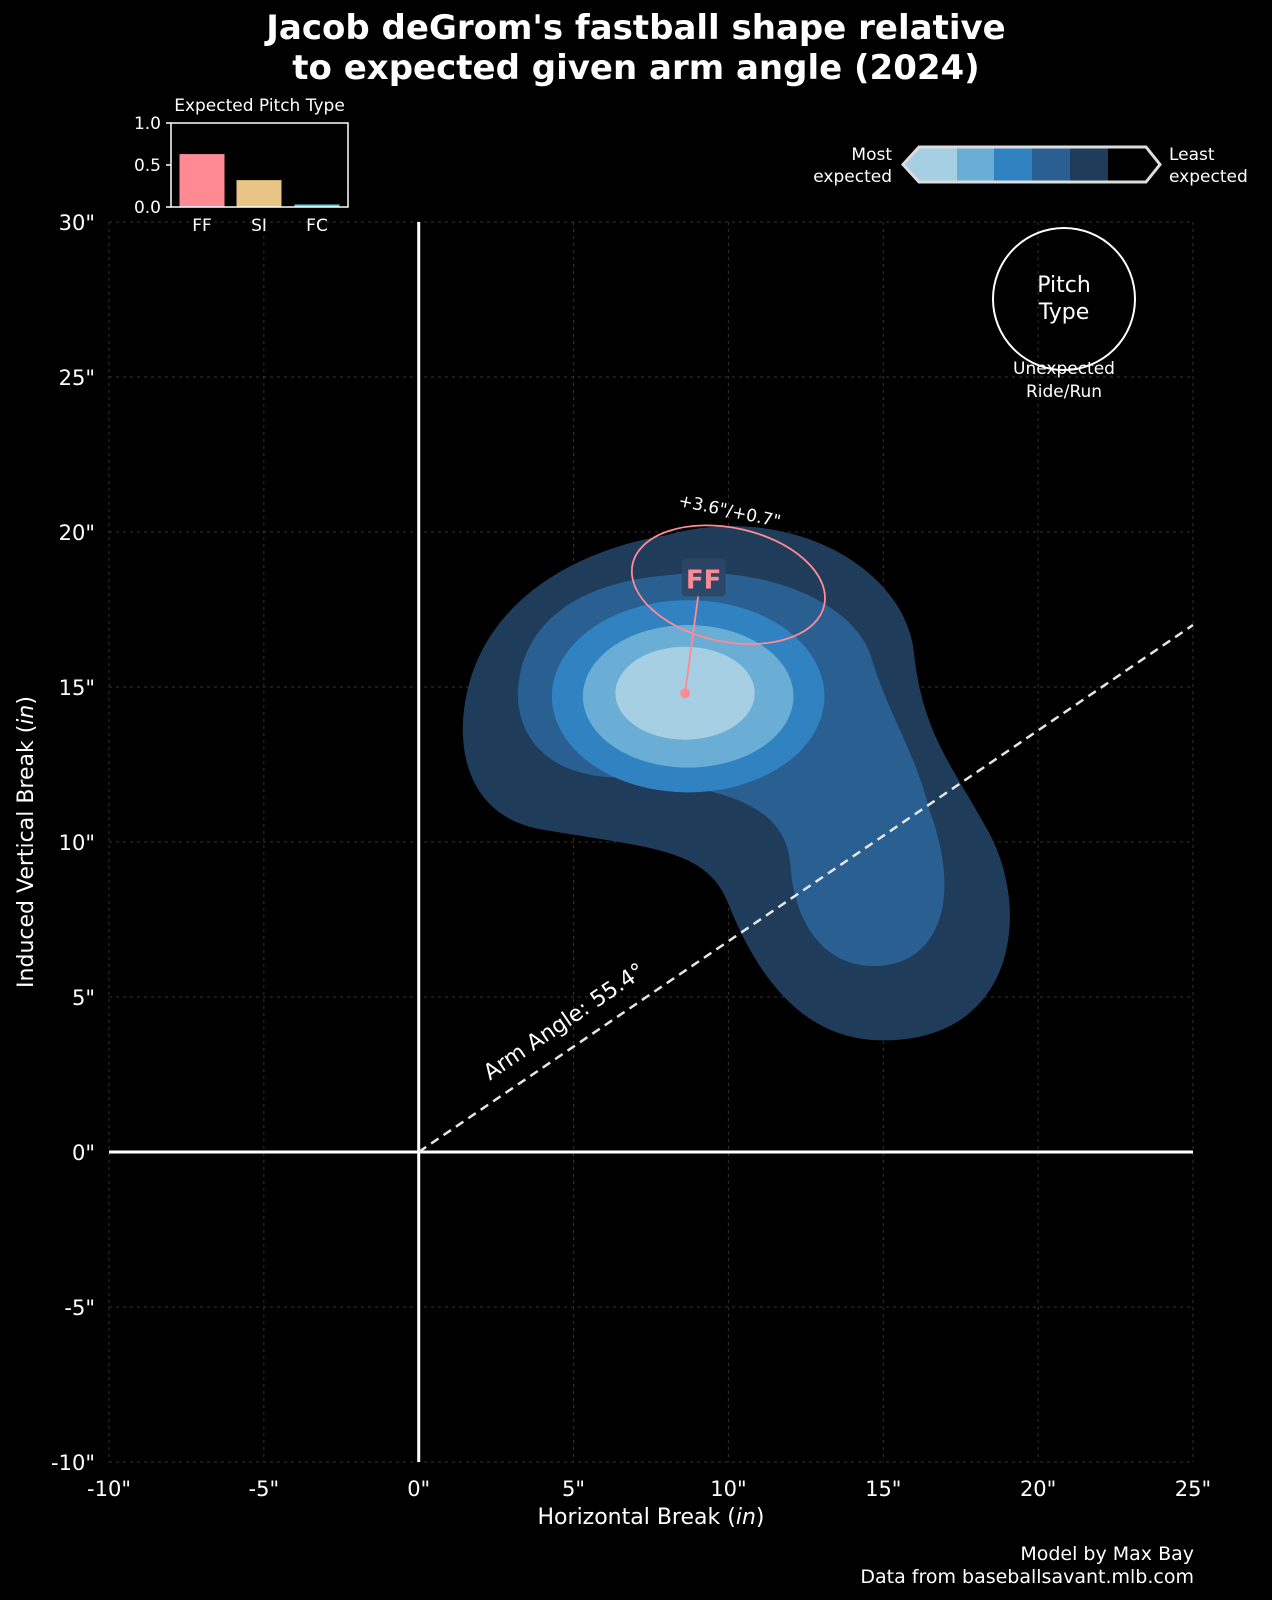 The height and width of the screenshot is (1600, 1272). I want to click on pitch-uncertainty-ellipse, so click(728, 584).